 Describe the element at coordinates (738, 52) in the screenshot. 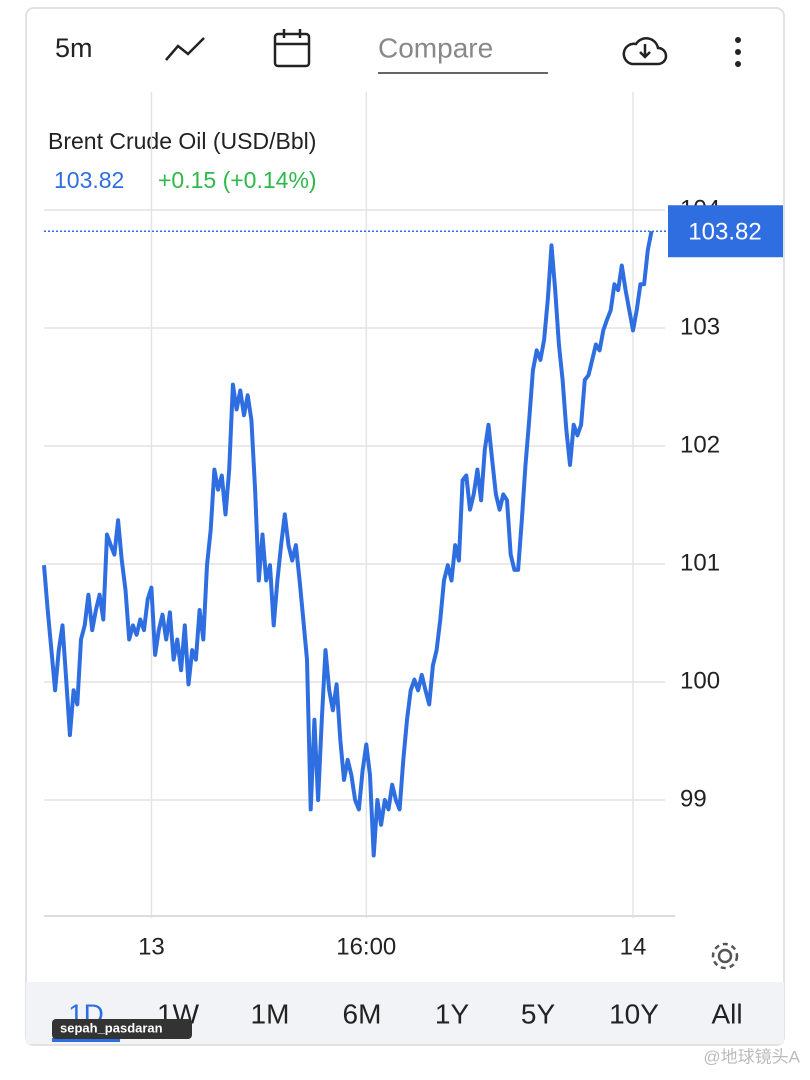

I see `menu-icon` at that location.